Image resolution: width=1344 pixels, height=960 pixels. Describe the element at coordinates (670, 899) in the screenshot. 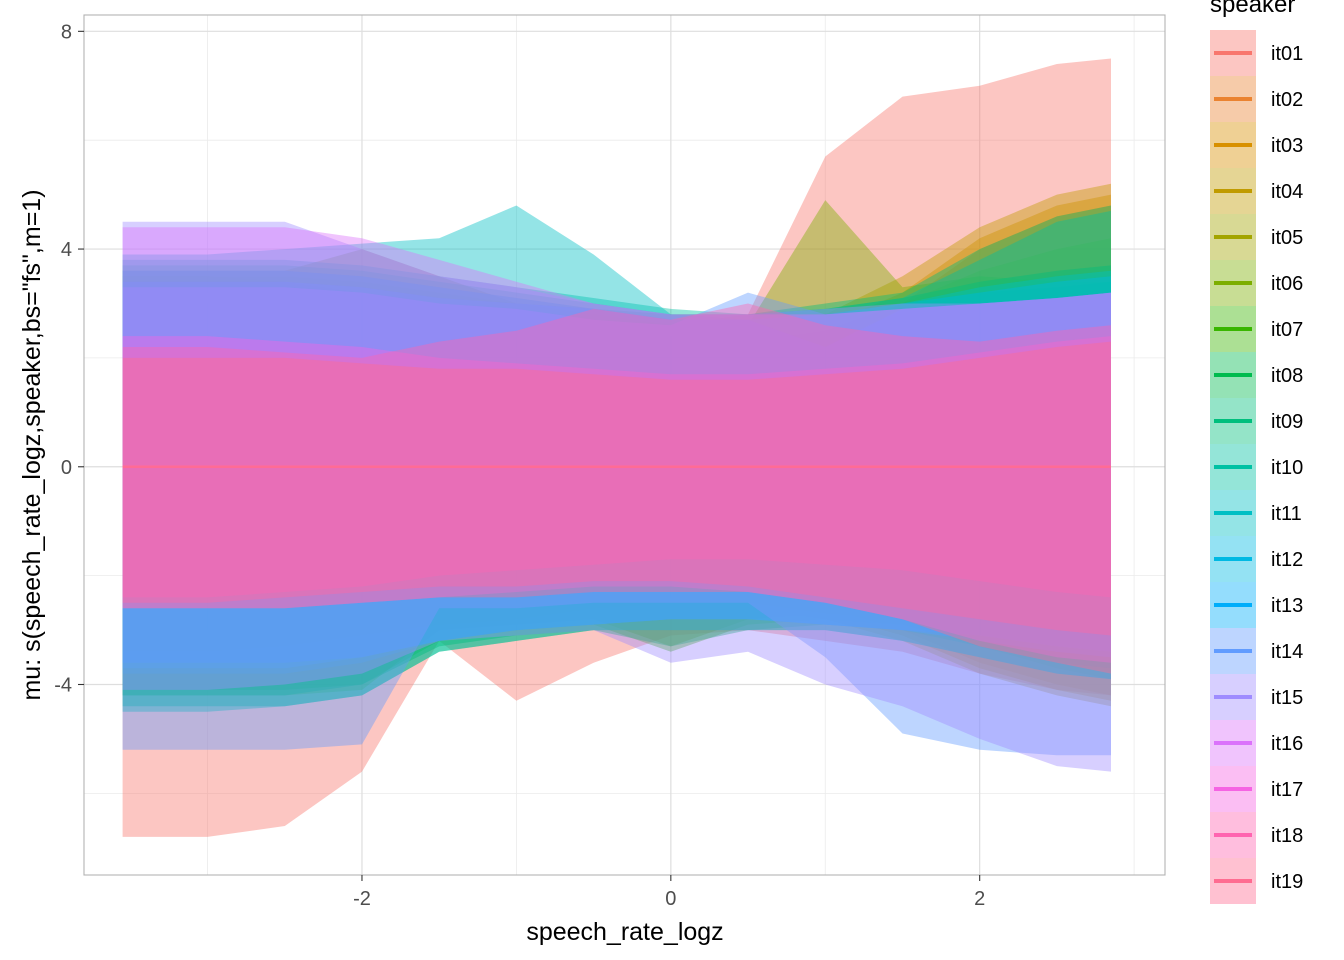

I see `x-tick-label: 0` at that location.